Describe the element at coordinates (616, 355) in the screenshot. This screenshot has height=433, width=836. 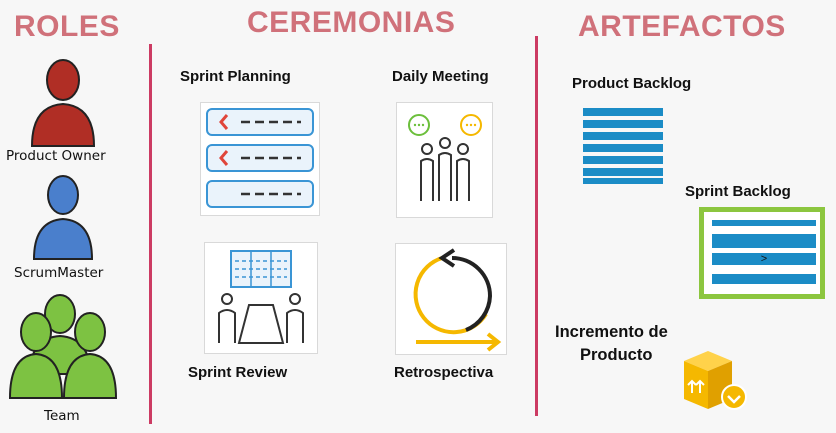
I see `increment-label-line2: Producto` at that location.